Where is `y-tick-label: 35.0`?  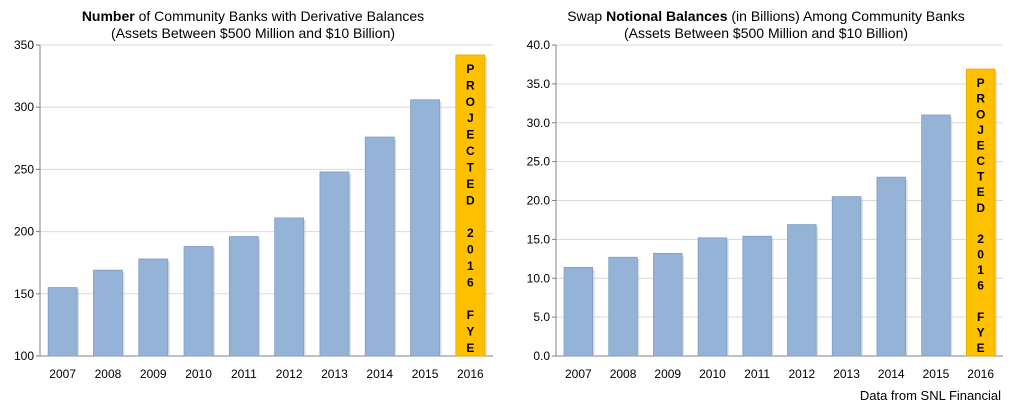
y-tick-label: 35.0 is located at coordinates (539, 84).